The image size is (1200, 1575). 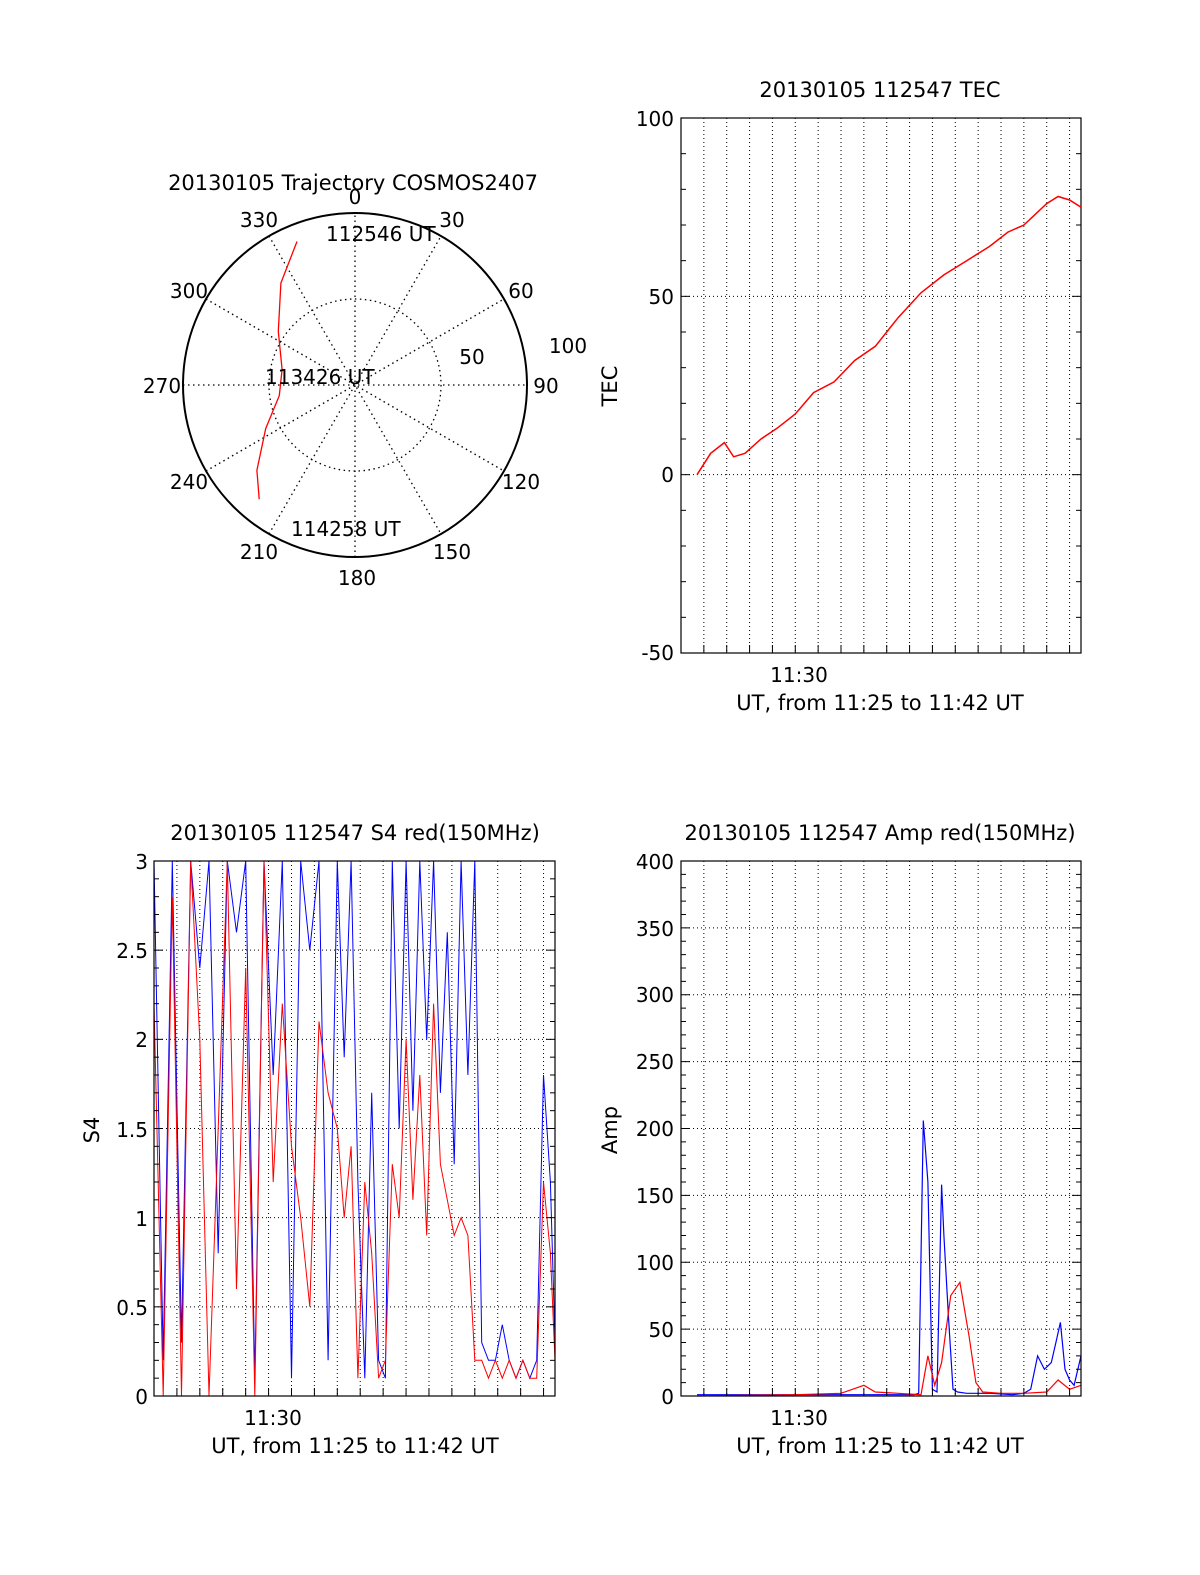 I want to click on polar-angle-label-330: 330, so click(x=259, y=220).